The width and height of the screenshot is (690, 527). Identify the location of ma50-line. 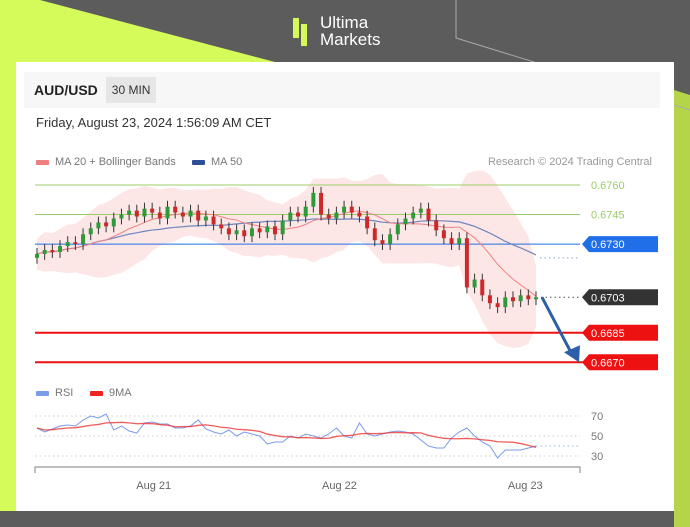
(286, 237).